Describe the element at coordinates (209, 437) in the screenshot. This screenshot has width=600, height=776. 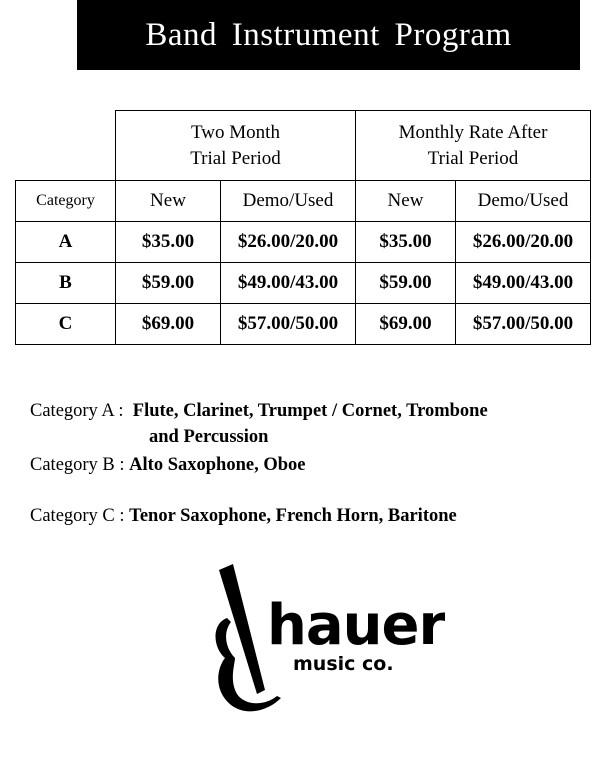
I see `category-a-legend-cont: and Percussion` at that location.